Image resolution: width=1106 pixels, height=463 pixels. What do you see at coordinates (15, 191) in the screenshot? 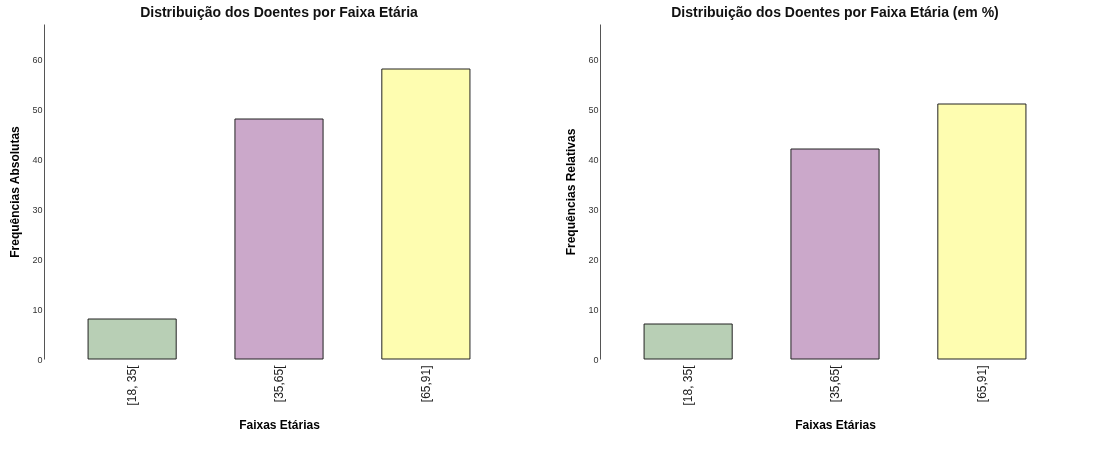
I see `y-axis-title: Frequências Absolutas` at bounding box center [15, 191].